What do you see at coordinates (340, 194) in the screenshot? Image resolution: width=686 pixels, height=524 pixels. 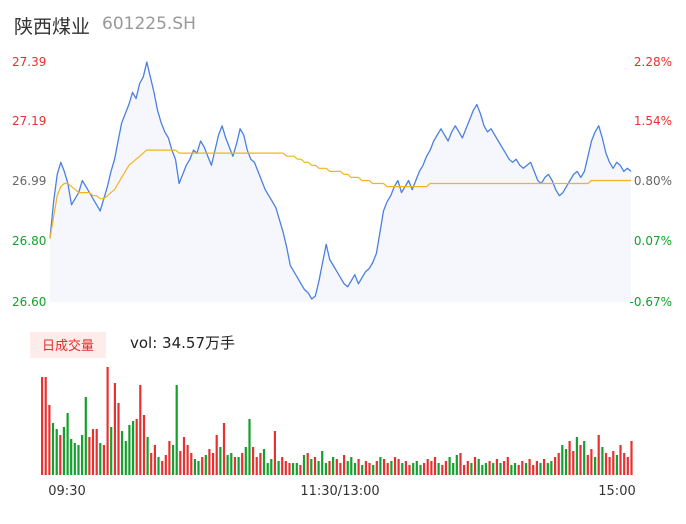 I see `average-price-line` at bounding box center [340, 194].